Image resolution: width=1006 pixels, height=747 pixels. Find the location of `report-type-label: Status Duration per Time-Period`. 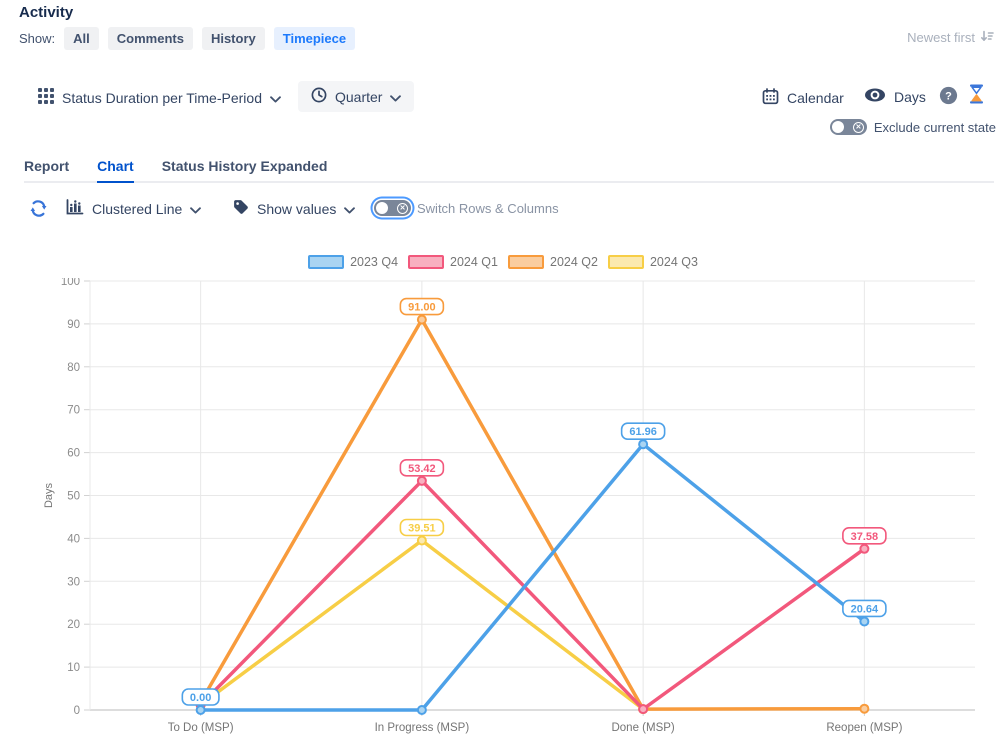

report-type-label: Status Duration per Time-Period is located at coordinates (162, 97).